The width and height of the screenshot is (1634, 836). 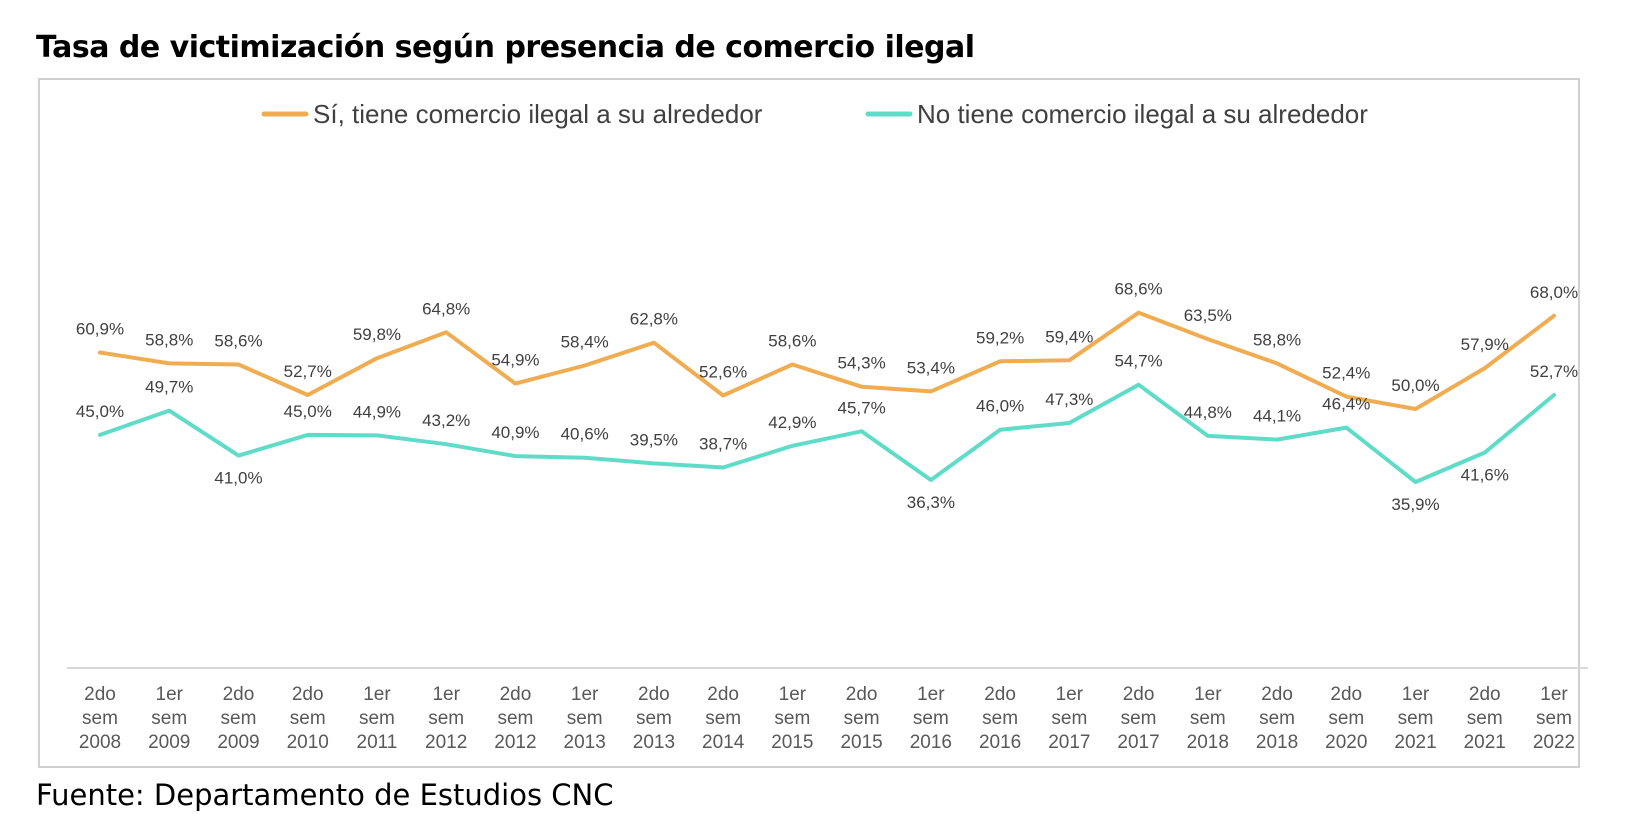 I want to click on data-label: 40,9%, so click(x=515, y=432).